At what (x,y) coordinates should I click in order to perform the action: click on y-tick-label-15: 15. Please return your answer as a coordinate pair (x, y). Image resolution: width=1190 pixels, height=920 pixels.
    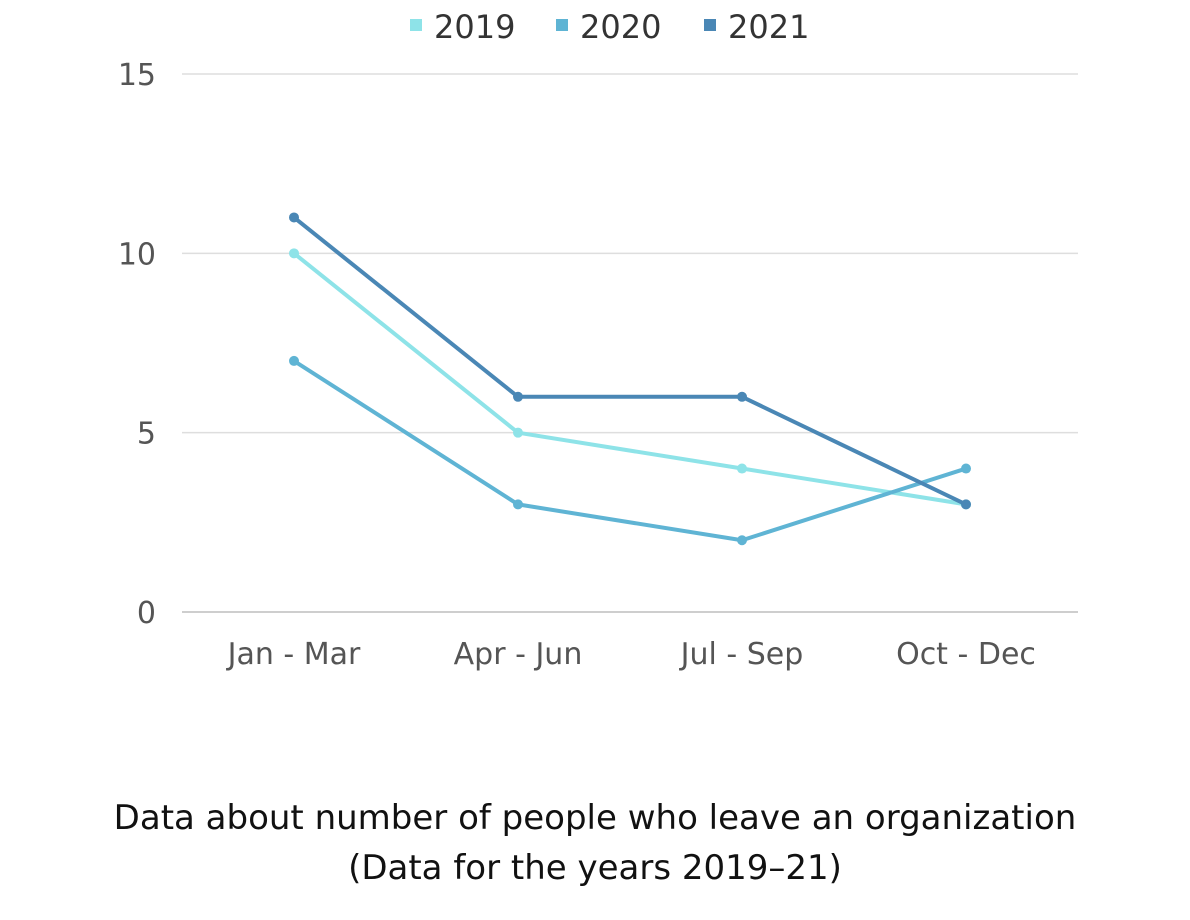
    Looking at the image, I should click on (137, 75).